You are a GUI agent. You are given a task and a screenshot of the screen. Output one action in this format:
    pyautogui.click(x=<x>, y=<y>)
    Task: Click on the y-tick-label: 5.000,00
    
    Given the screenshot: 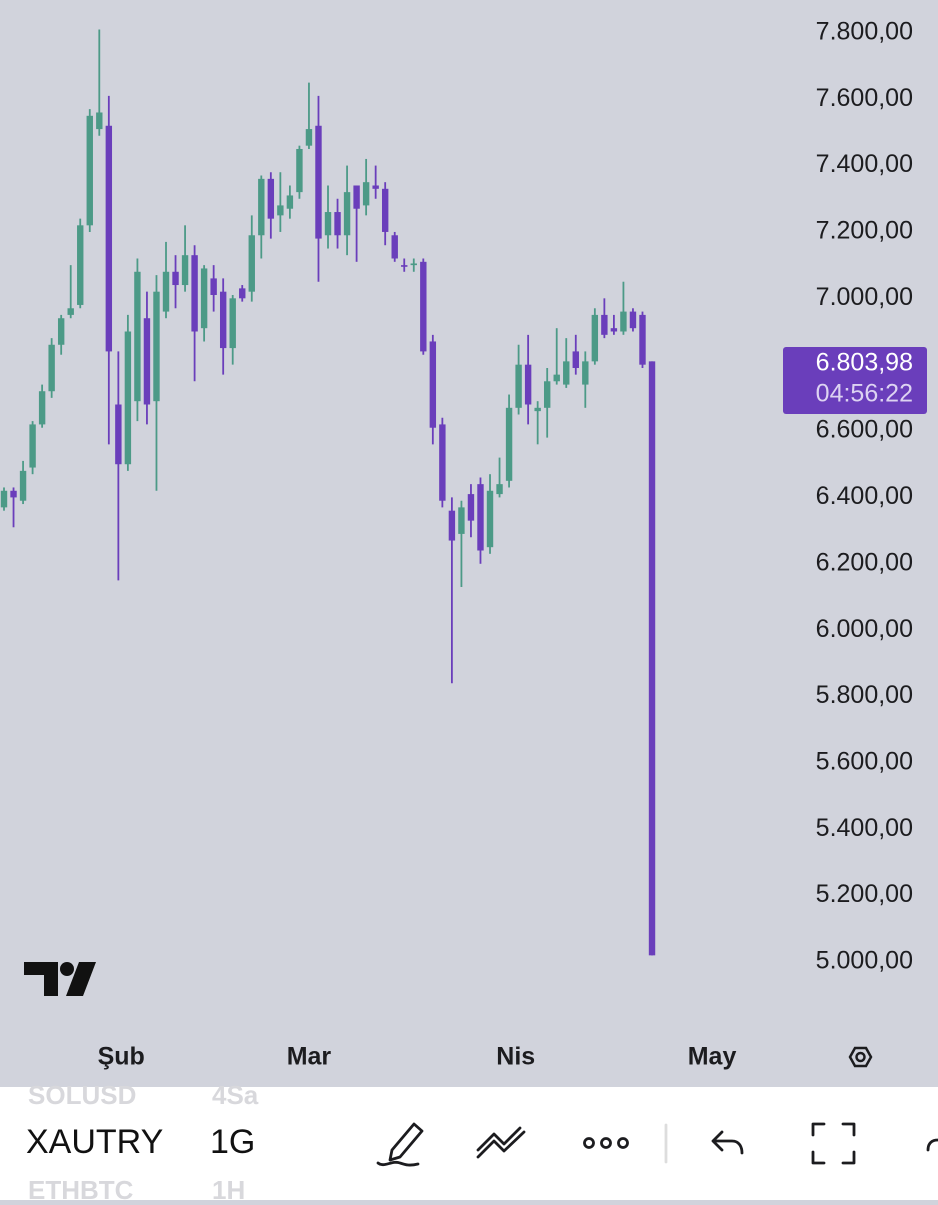 What is the action you would take?
    pyautogui.click(x=864, y=961)
    